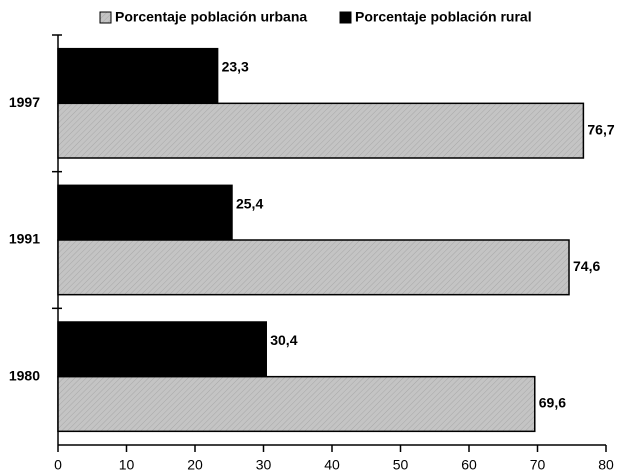 The height and width of the screenshot is (476, 624). What do you see at coordinates (283, 340) in the screenshot?
I see `value-label: 30,4` at bounding box center [283, 340].